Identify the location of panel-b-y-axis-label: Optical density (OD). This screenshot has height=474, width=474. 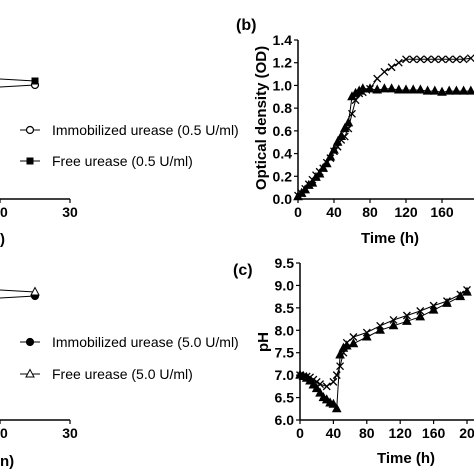
(261, 118).